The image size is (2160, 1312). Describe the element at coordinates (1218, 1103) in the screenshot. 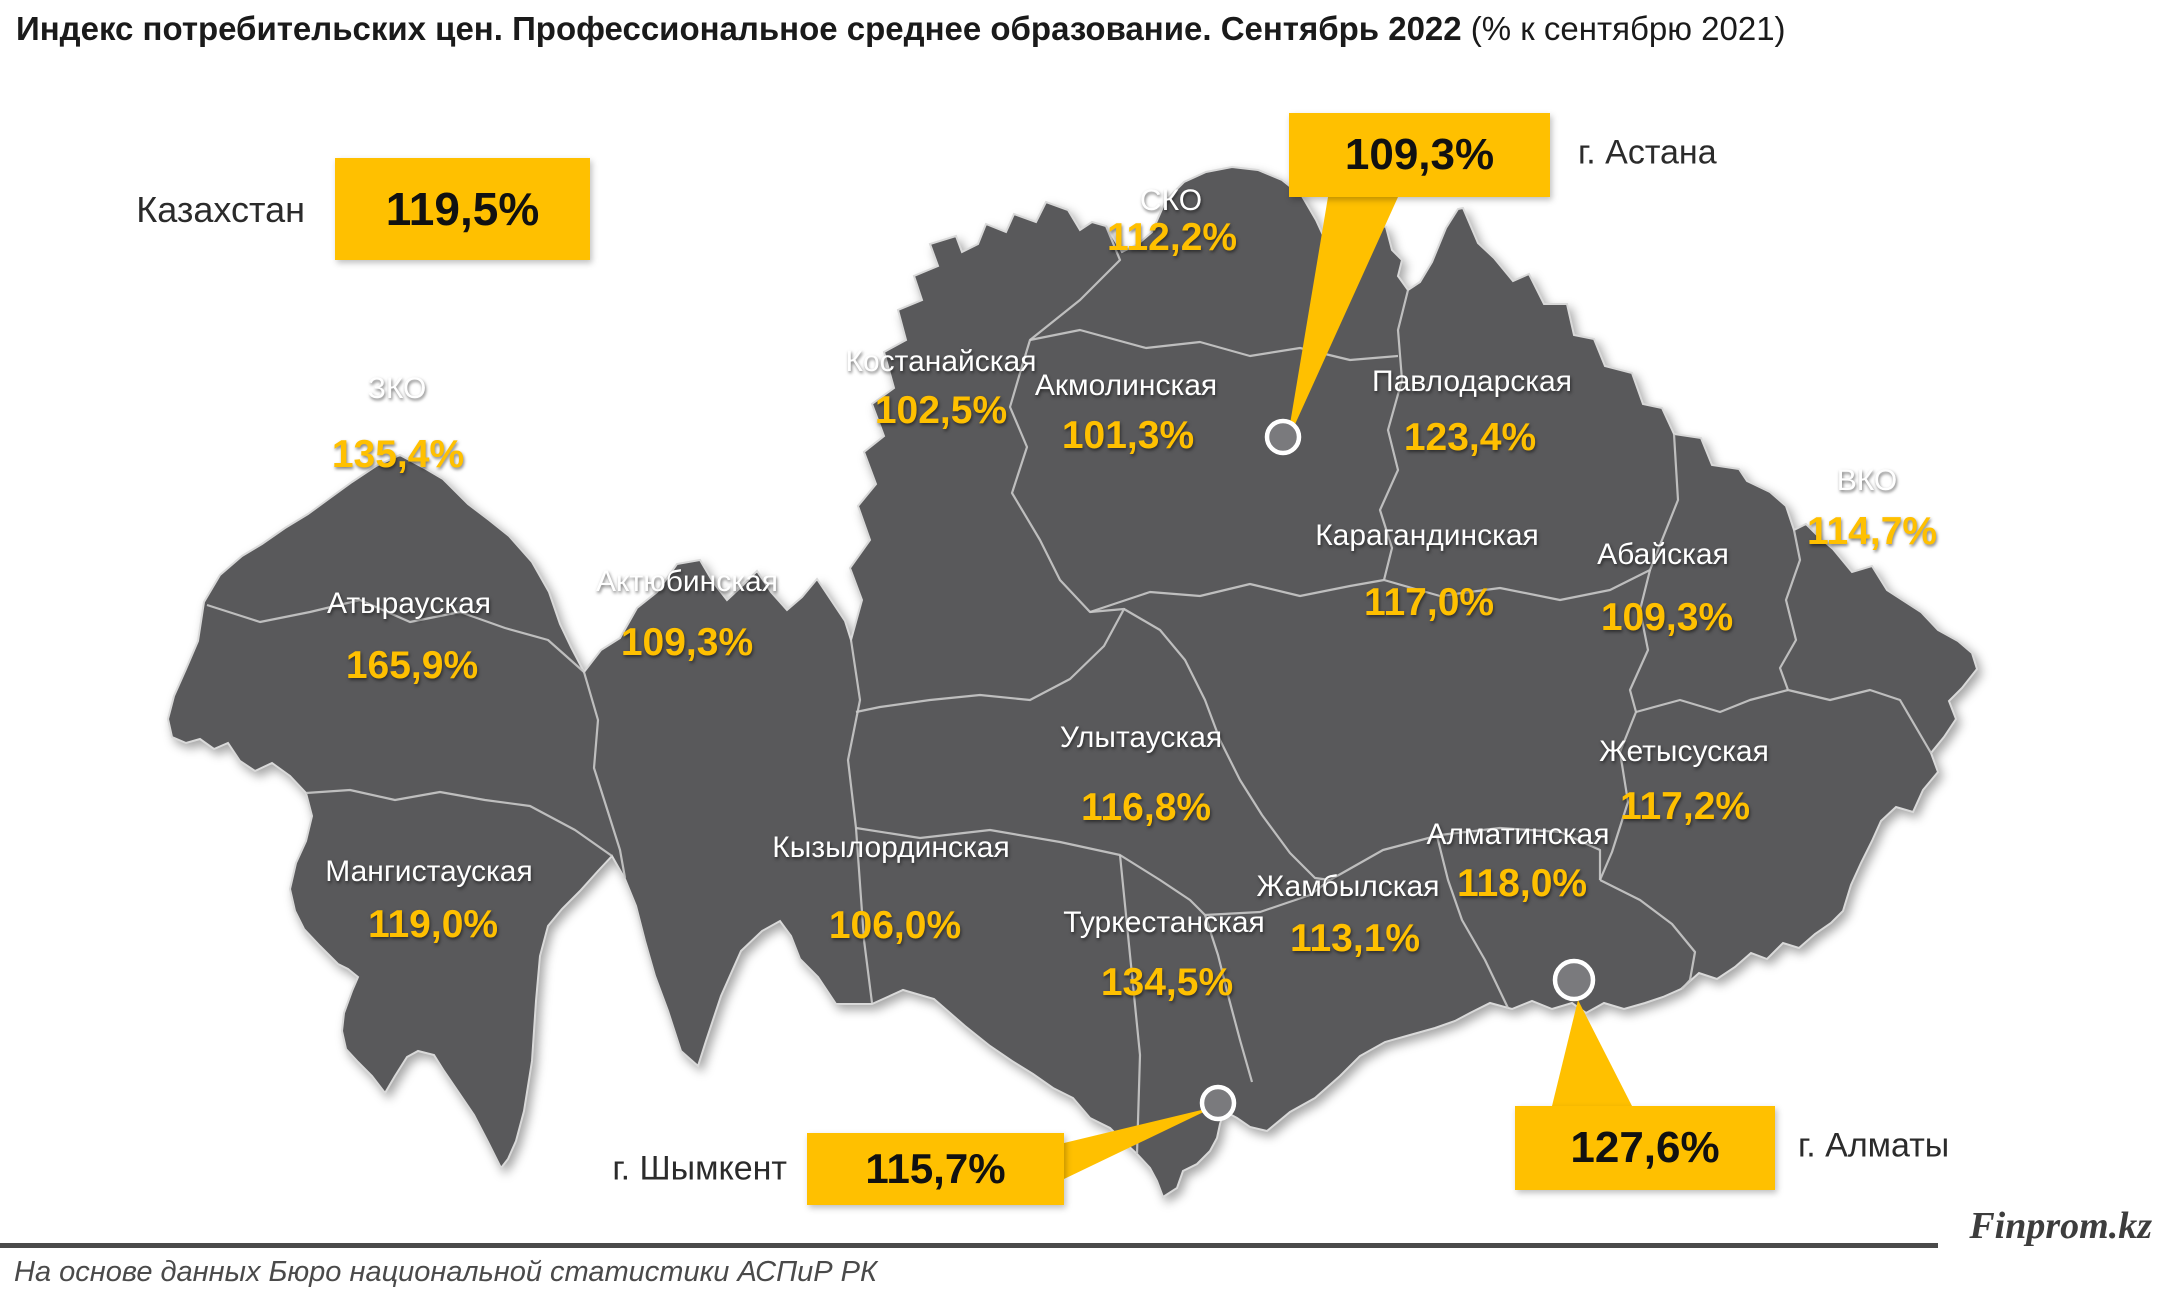

I see `shymkent-city-marker` at that location.